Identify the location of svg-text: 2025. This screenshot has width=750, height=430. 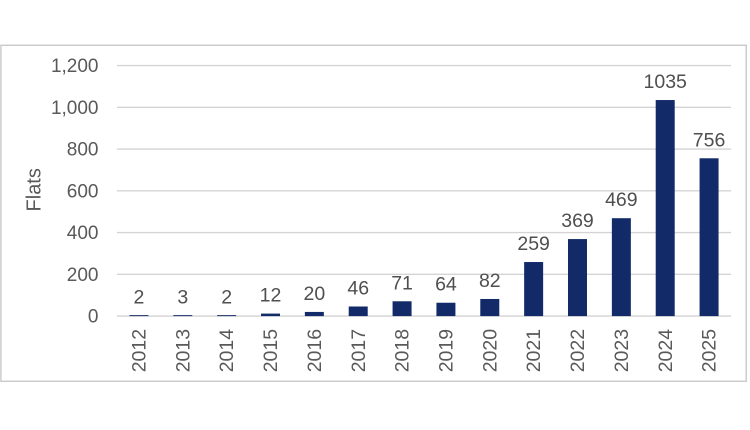
(710, 351).